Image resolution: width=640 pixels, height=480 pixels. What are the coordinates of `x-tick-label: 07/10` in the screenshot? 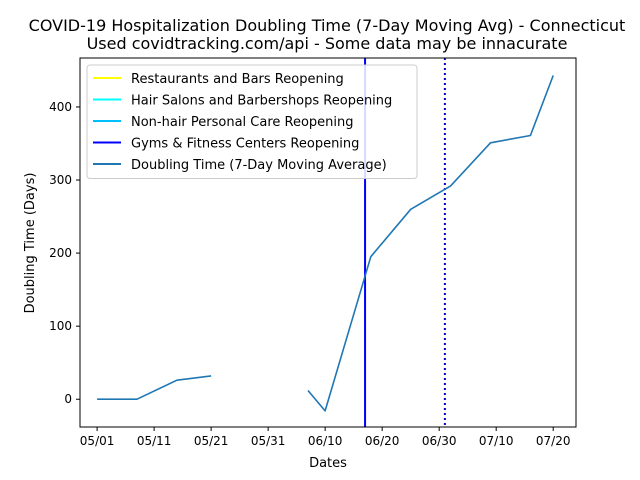 It's located at (496, 441).